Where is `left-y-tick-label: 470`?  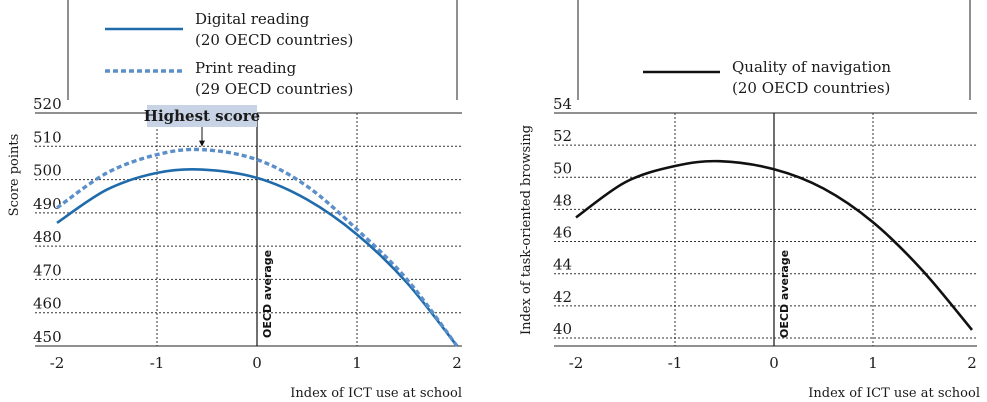 left-y-tick-label: 470 is located at coordinates (47, 270).